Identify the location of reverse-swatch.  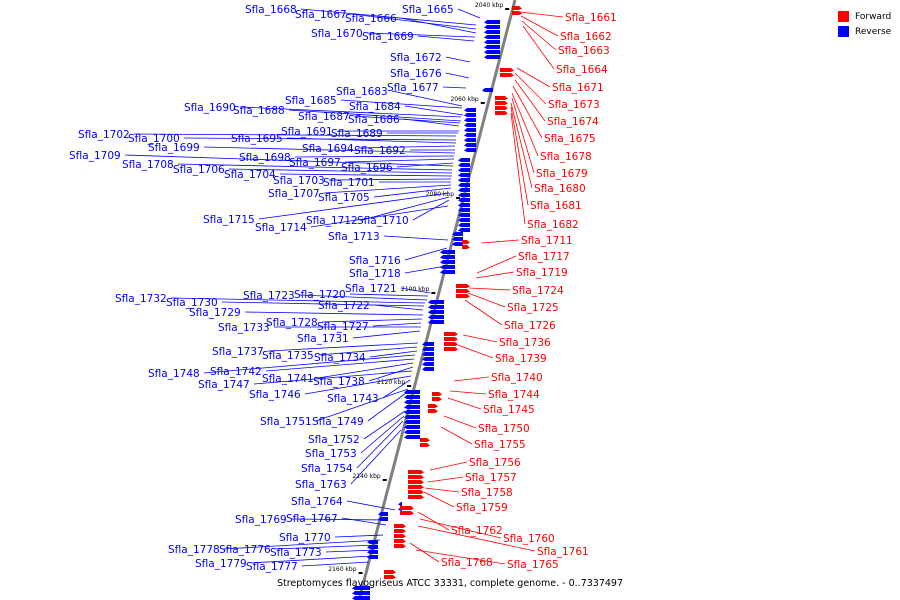
(843, 31).